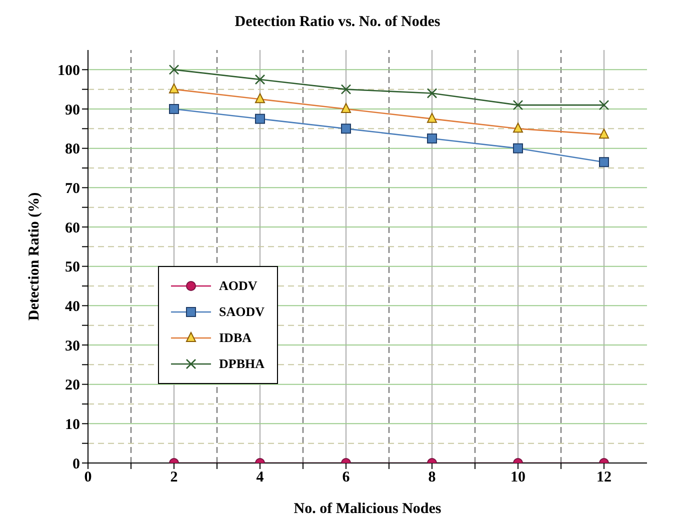 This screenshot has width=675, height=523. Describe the element at coordinates (72, 306) in the screenshot. I see `y-tick-label: 40` at that location.